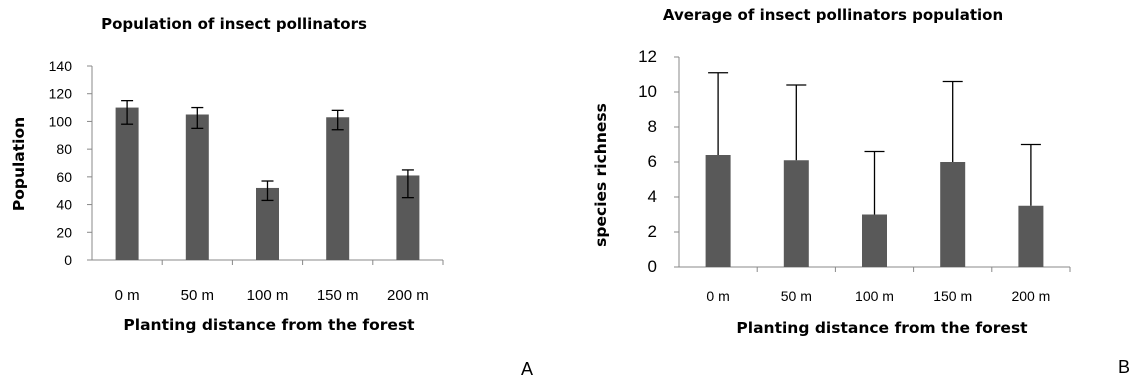  Describe the element at coordinates (527, 369) in the screenshot. I see `chart-a-panel-label: A` at that location.